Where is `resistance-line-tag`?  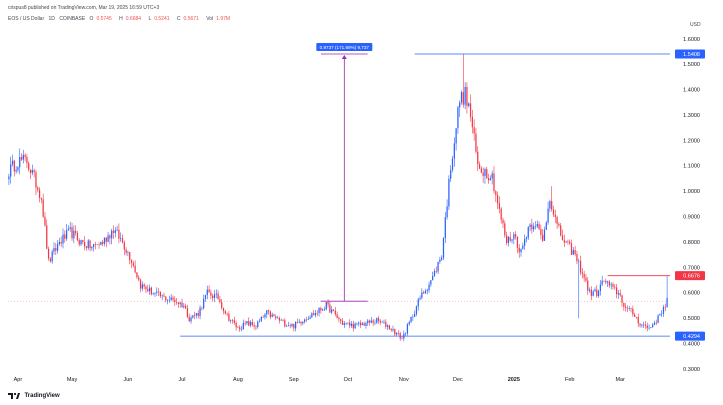 resistance-line-tag is located at coordinates (690, 54).